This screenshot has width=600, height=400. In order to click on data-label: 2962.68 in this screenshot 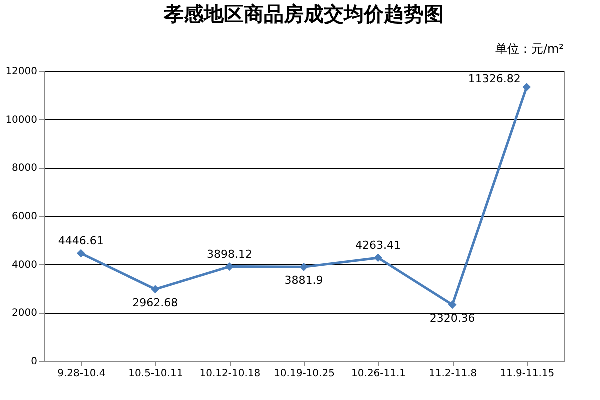, I will do `click(155, 303)`.